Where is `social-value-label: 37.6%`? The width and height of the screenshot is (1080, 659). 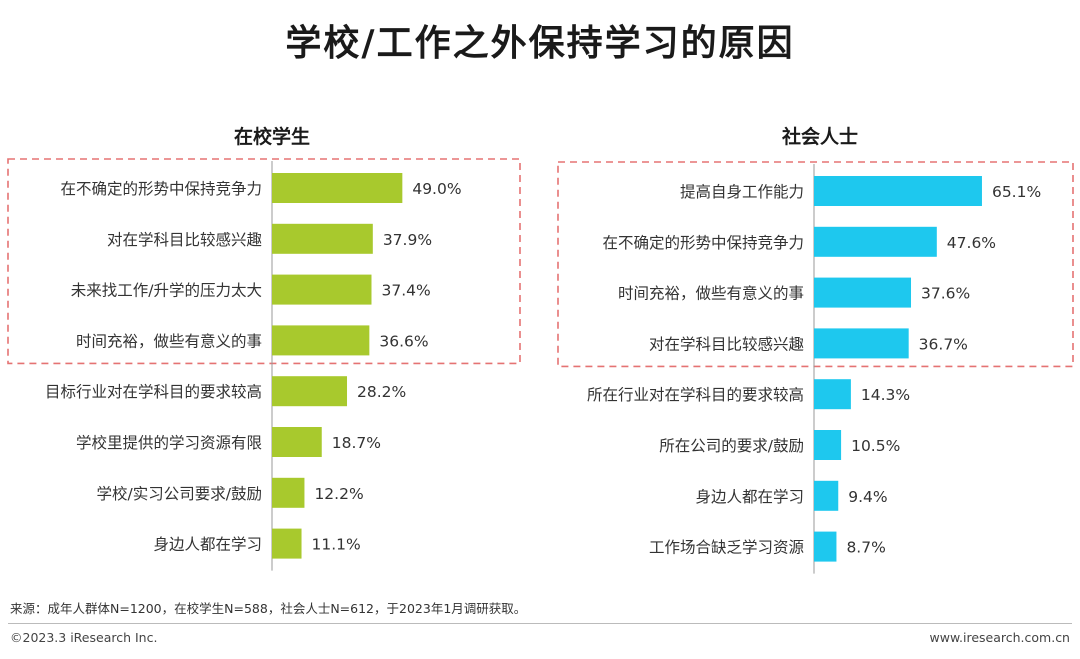 social-value-label: 37.6% is located at coordinates (945, 294).